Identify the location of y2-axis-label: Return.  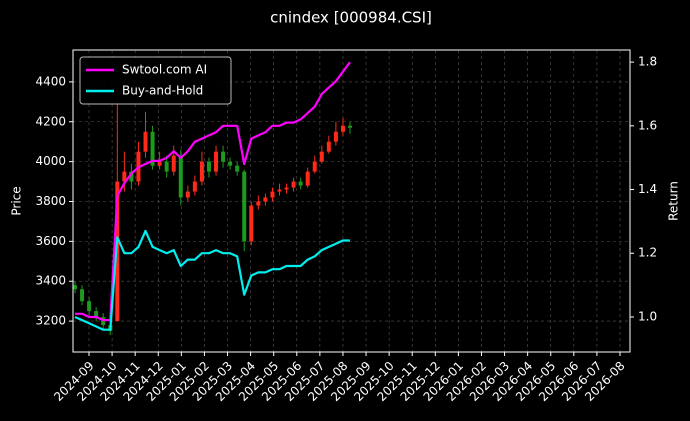
(674, 201).